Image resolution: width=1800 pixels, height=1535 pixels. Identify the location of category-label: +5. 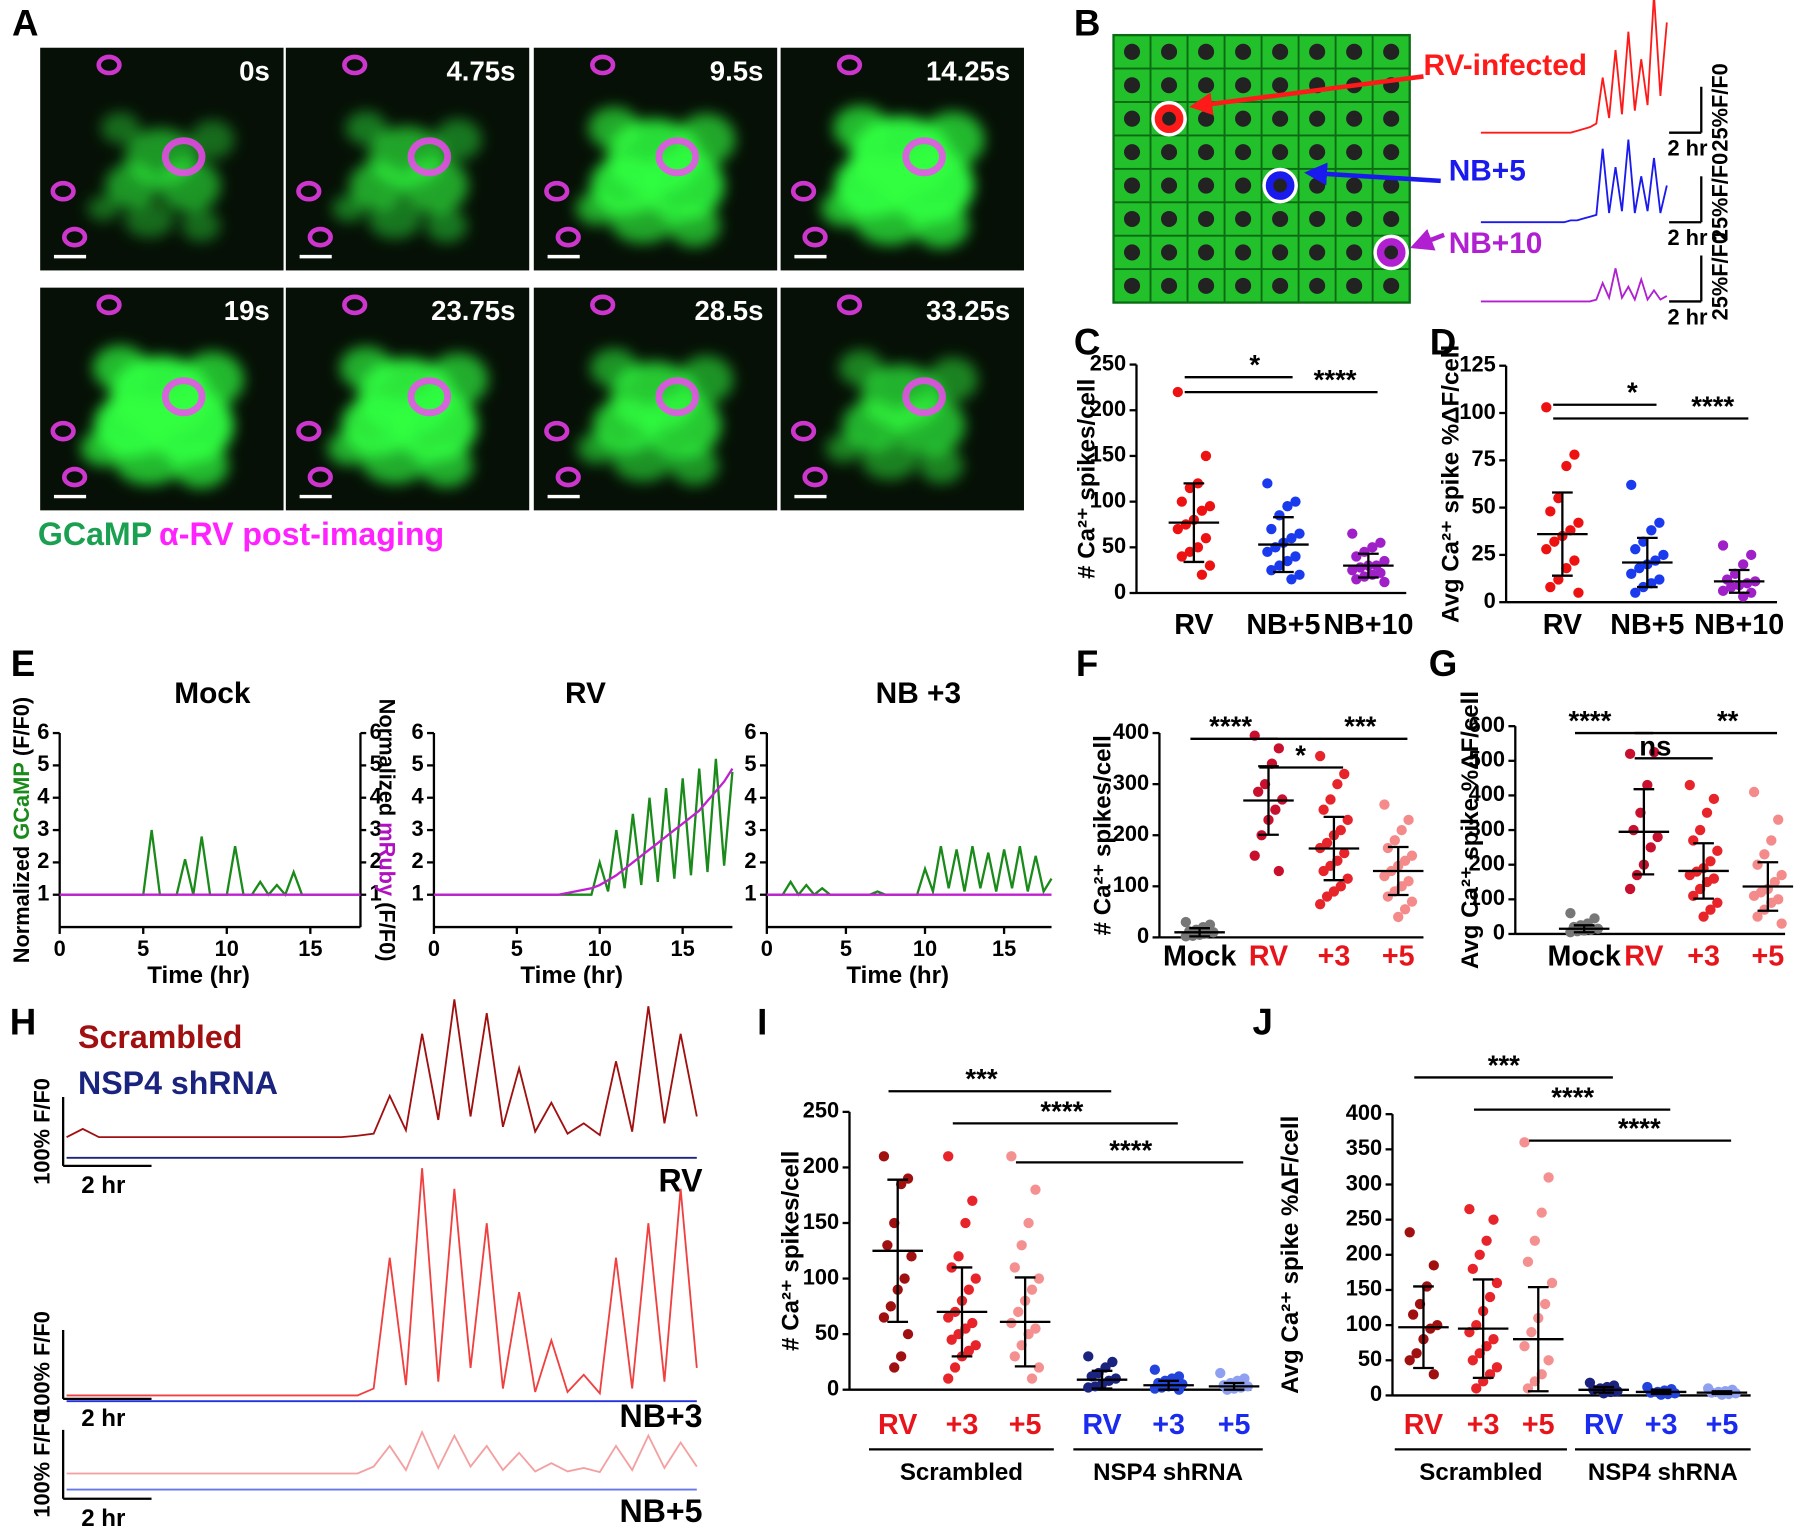
(1234, 1425).